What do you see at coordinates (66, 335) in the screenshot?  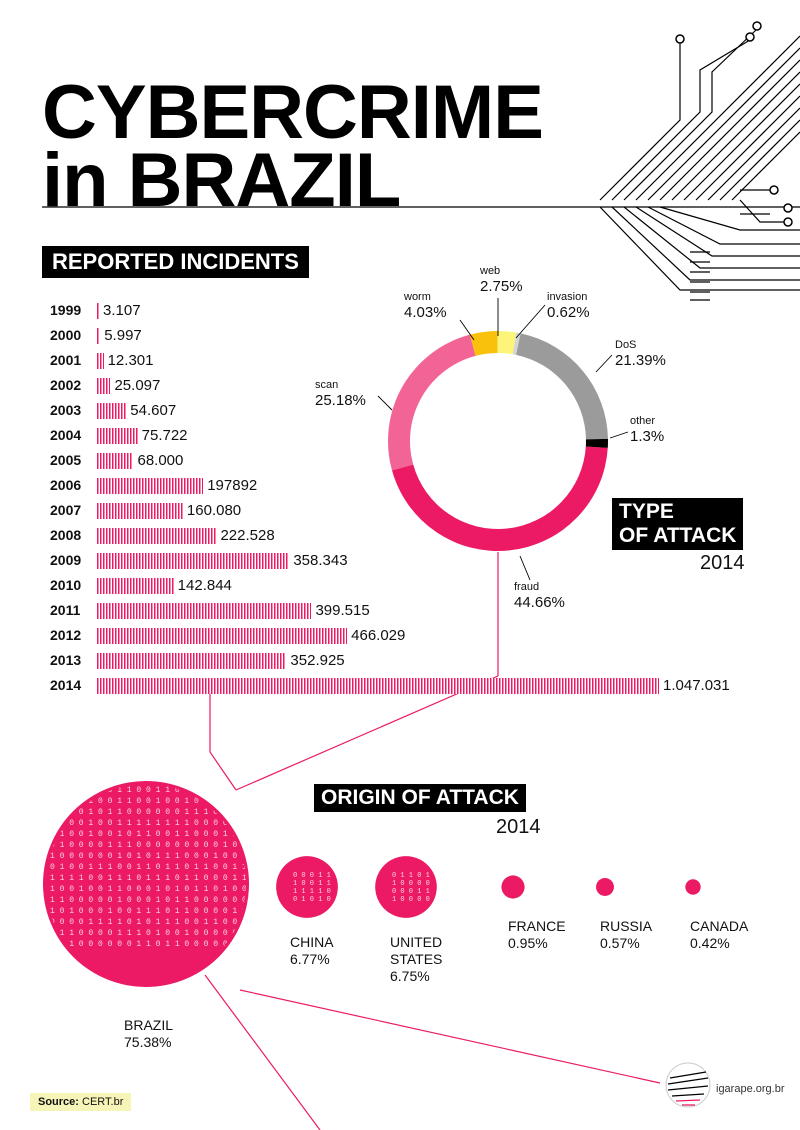 I see `bar-year-label: 2000` at bounding box center [66, 335].